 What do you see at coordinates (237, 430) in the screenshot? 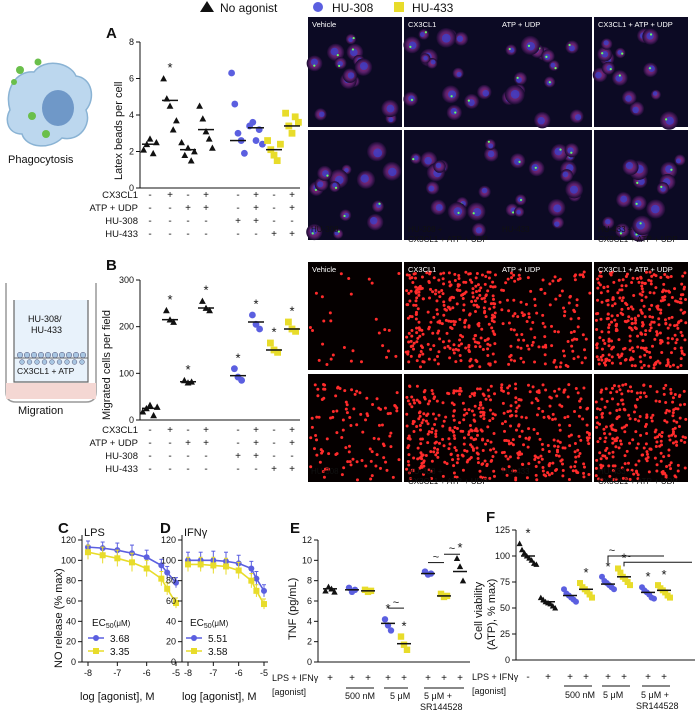
I see `sign-cell: -` at bounding box center [237, 430].